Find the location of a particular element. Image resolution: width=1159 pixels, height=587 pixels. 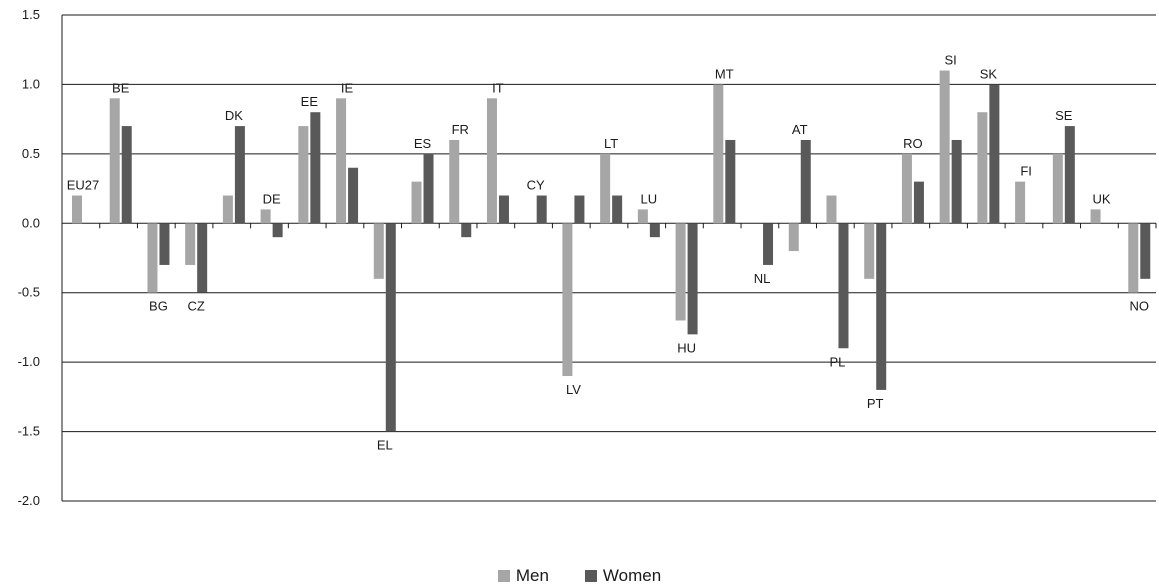

category-label-lt: LT is located at coordinates (611, 143).